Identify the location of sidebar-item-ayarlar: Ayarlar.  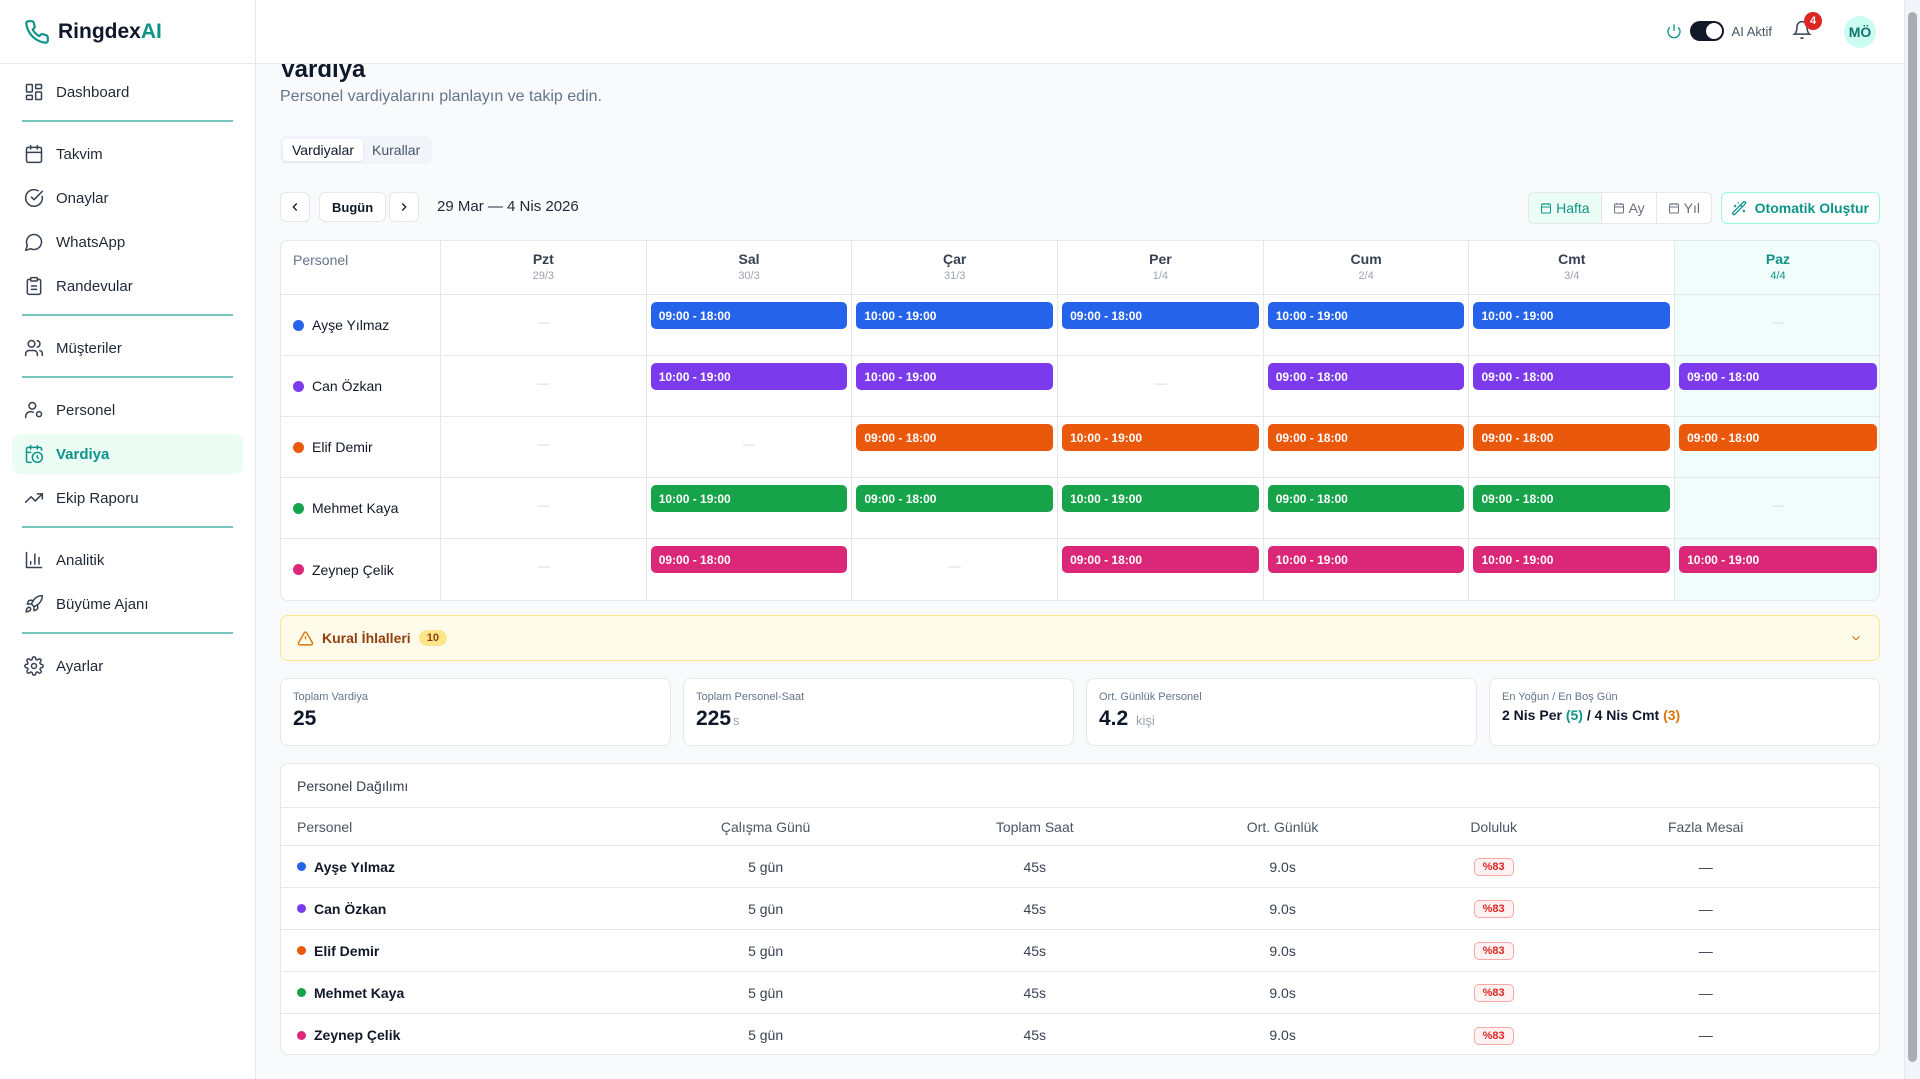
(127, 666).